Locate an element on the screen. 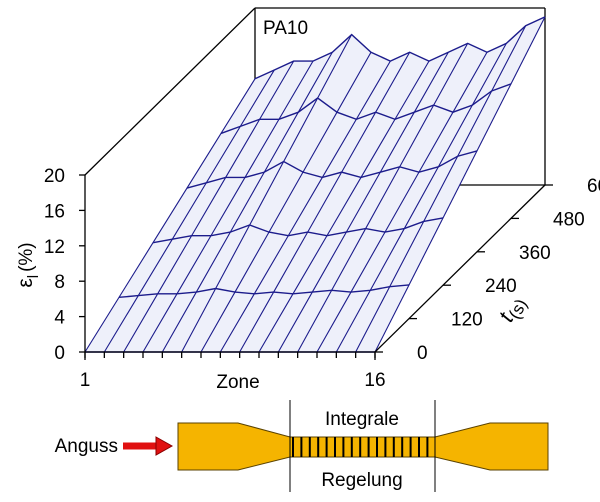 This screenshot has height=502, width=600. zone-label: Integrale is located at coordinates (362, 419).